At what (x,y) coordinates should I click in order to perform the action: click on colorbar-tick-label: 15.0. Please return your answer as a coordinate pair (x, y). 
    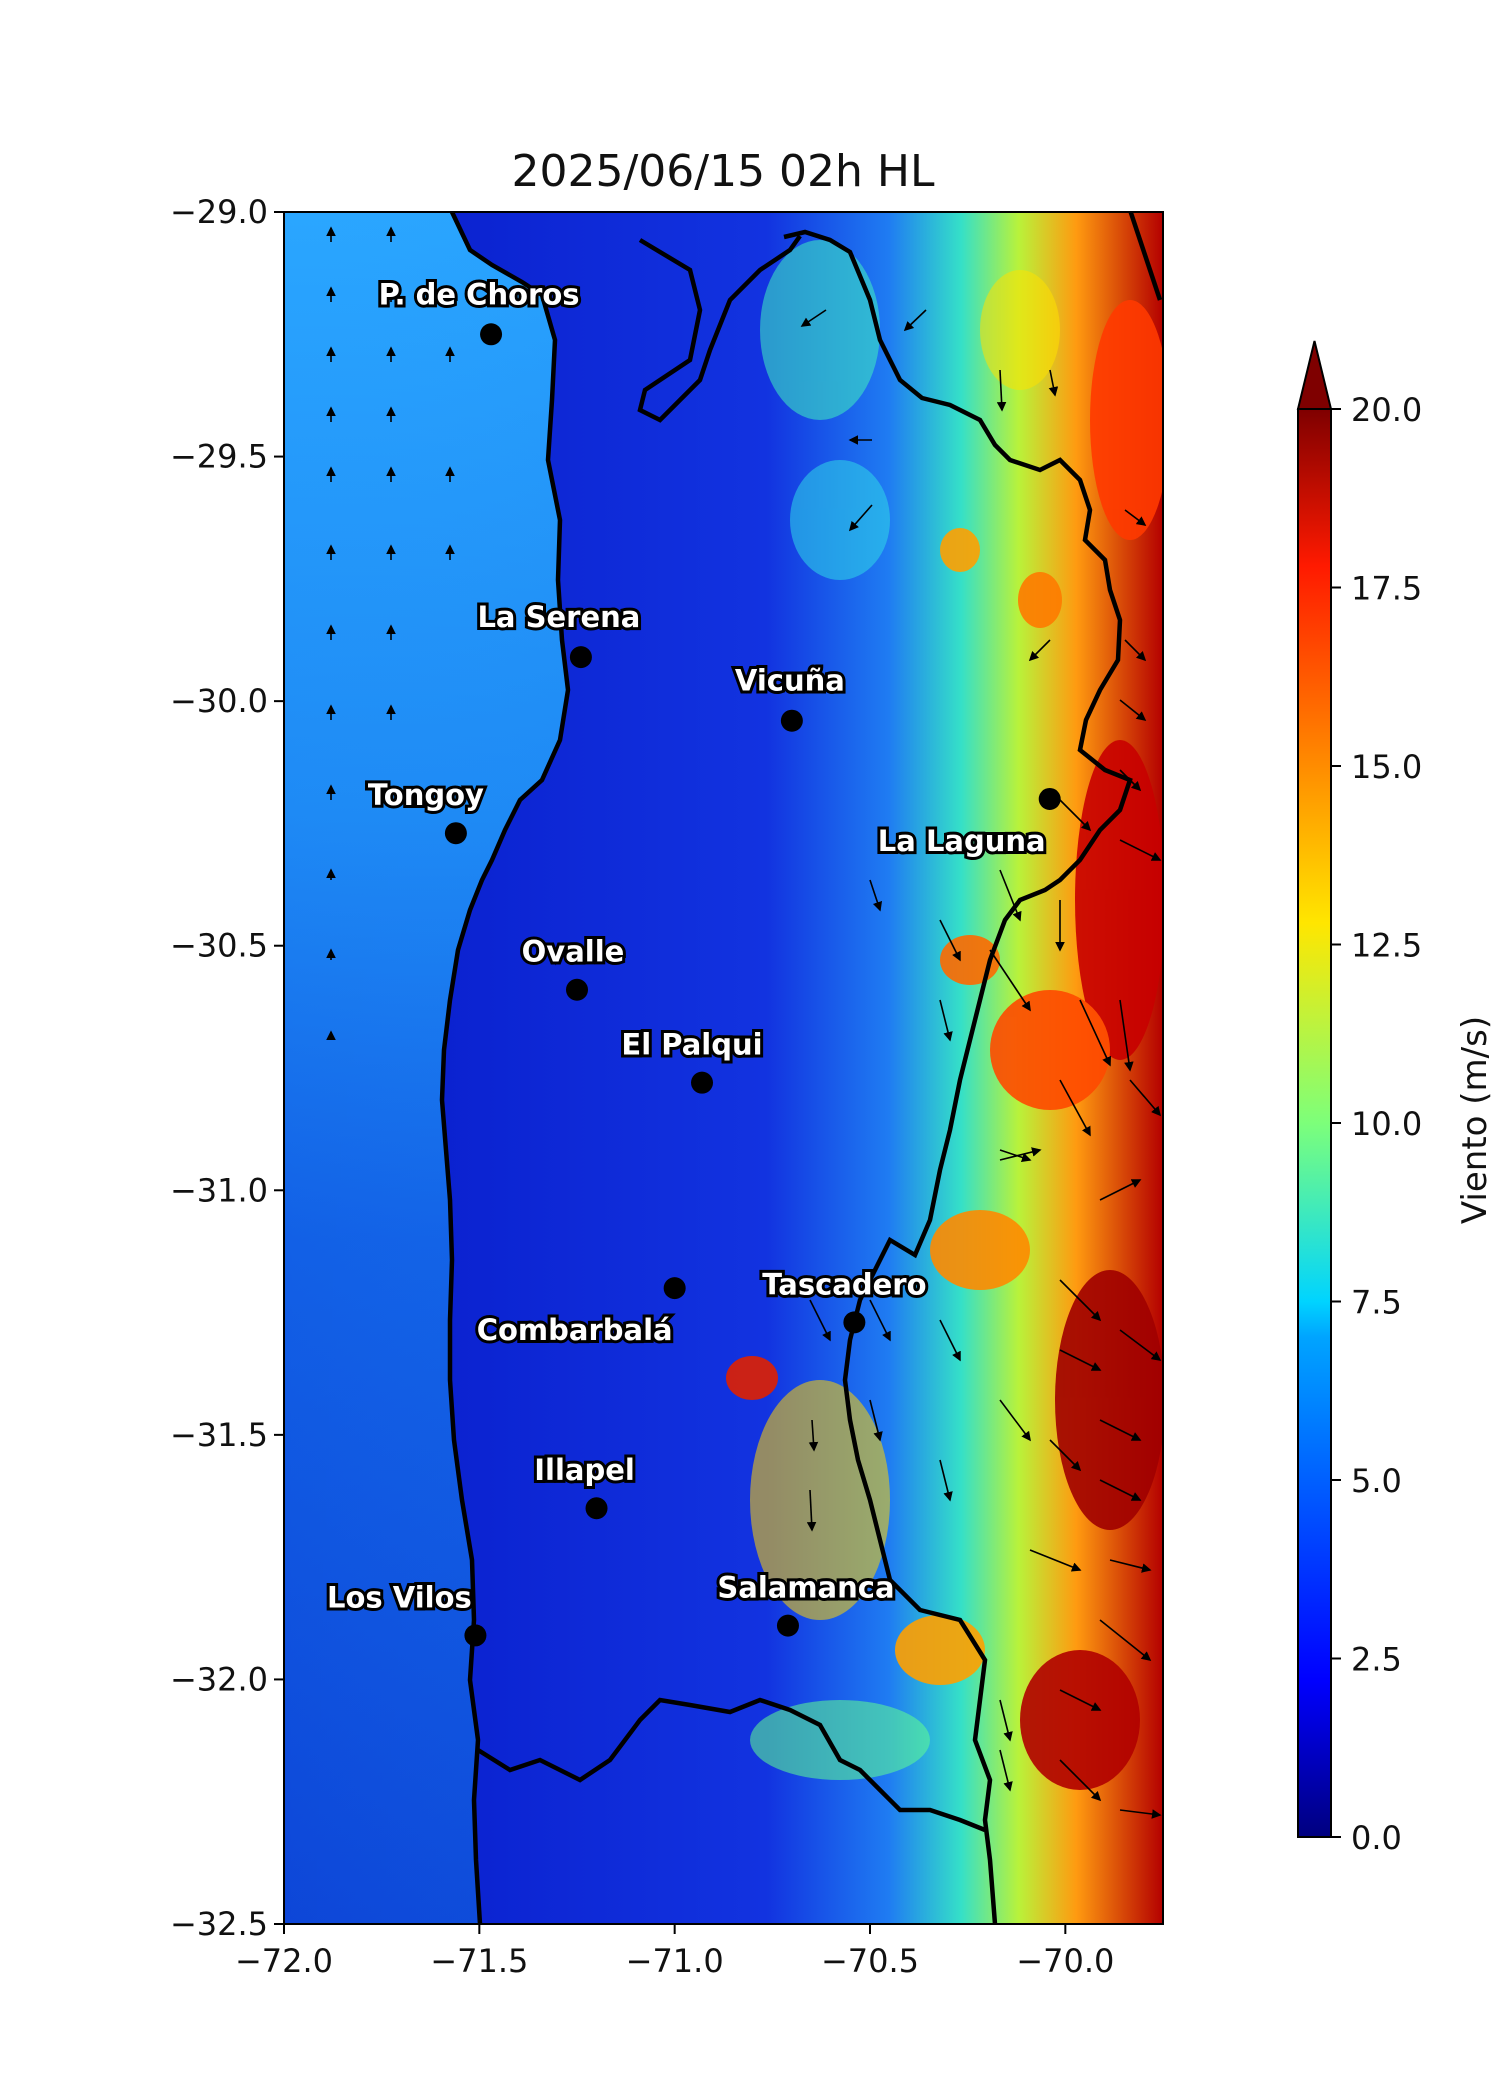
    Looking at the image, I should click on (1386, 767).